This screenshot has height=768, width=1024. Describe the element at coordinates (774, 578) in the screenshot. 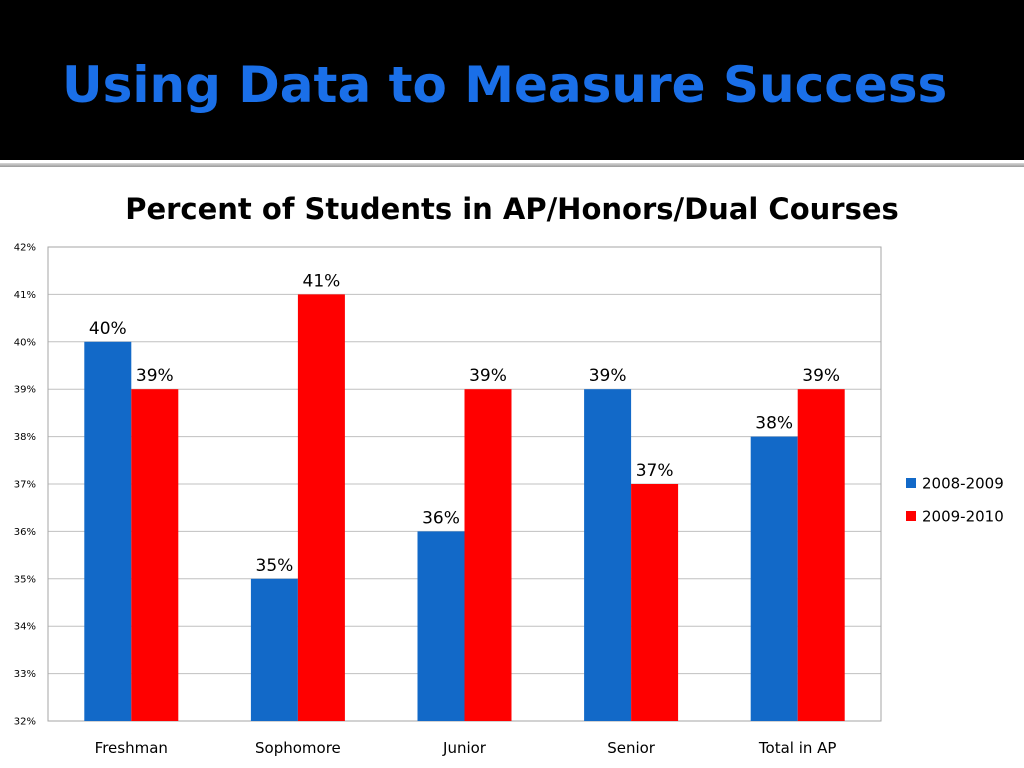

I see `bar-2008-2009-total-in-ap` at that location.